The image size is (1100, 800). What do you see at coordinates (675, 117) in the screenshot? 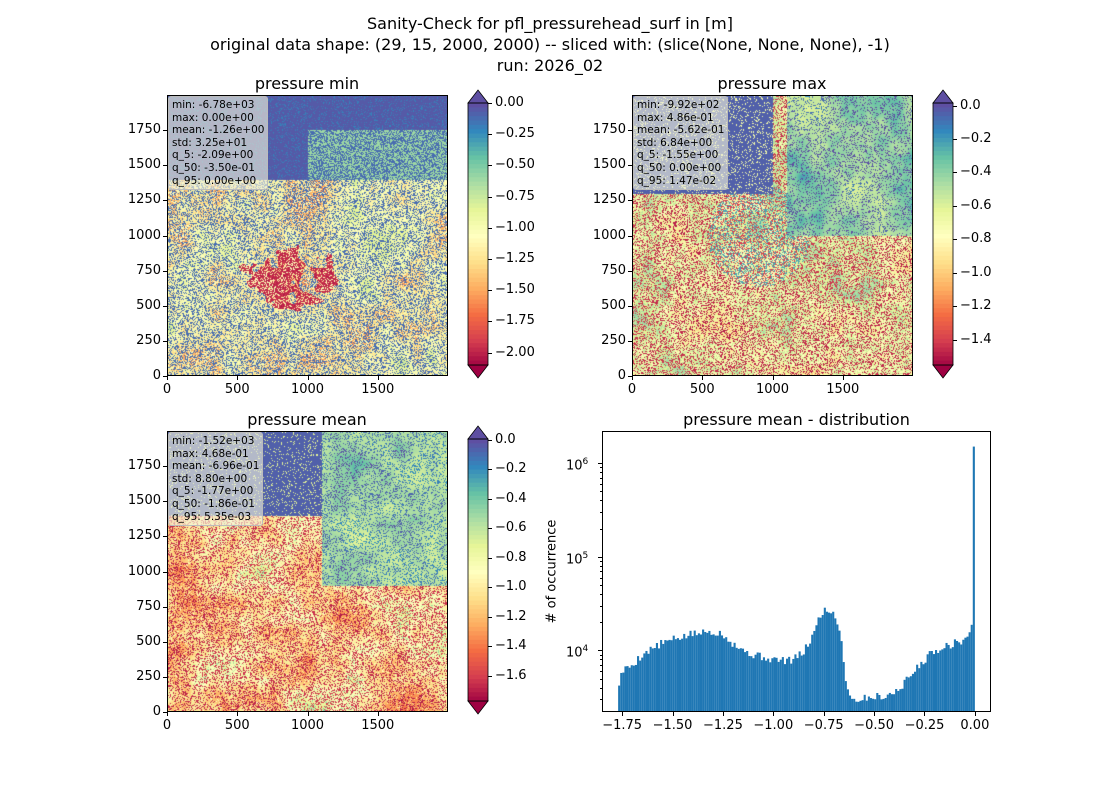
I see `stats-line-1-1: max: 4.86e-01` at bounding box center [675, 117].